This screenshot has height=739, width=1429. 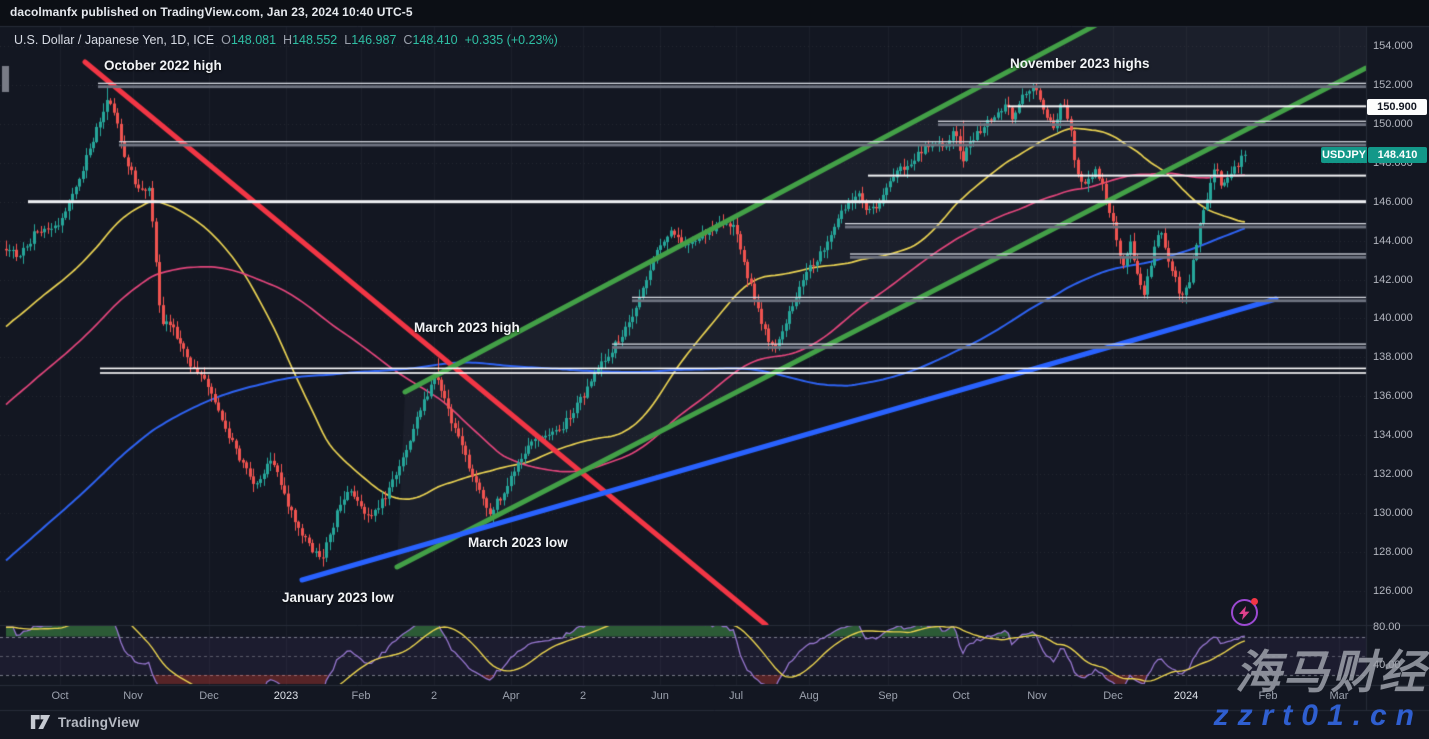 I want to click on ohlc-field-h: H148.552, so click(x=310, y=40).